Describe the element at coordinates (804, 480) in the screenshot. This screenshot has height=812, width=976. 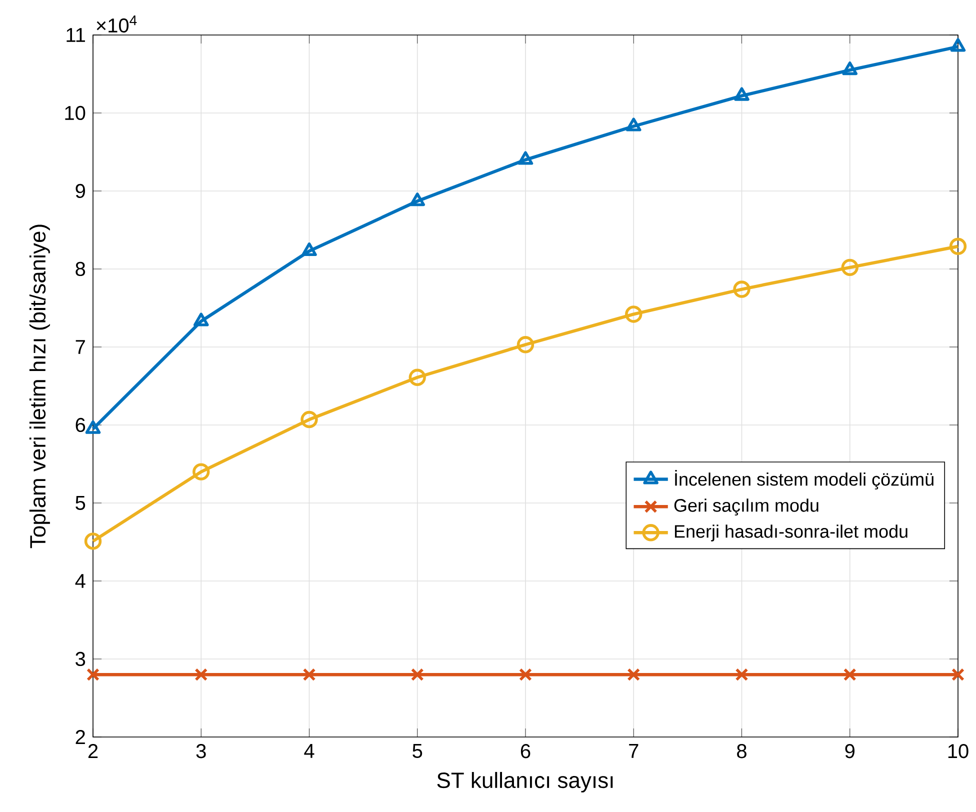
I see `legend-label: İncelenen sistem modeli çözümü` at that location.